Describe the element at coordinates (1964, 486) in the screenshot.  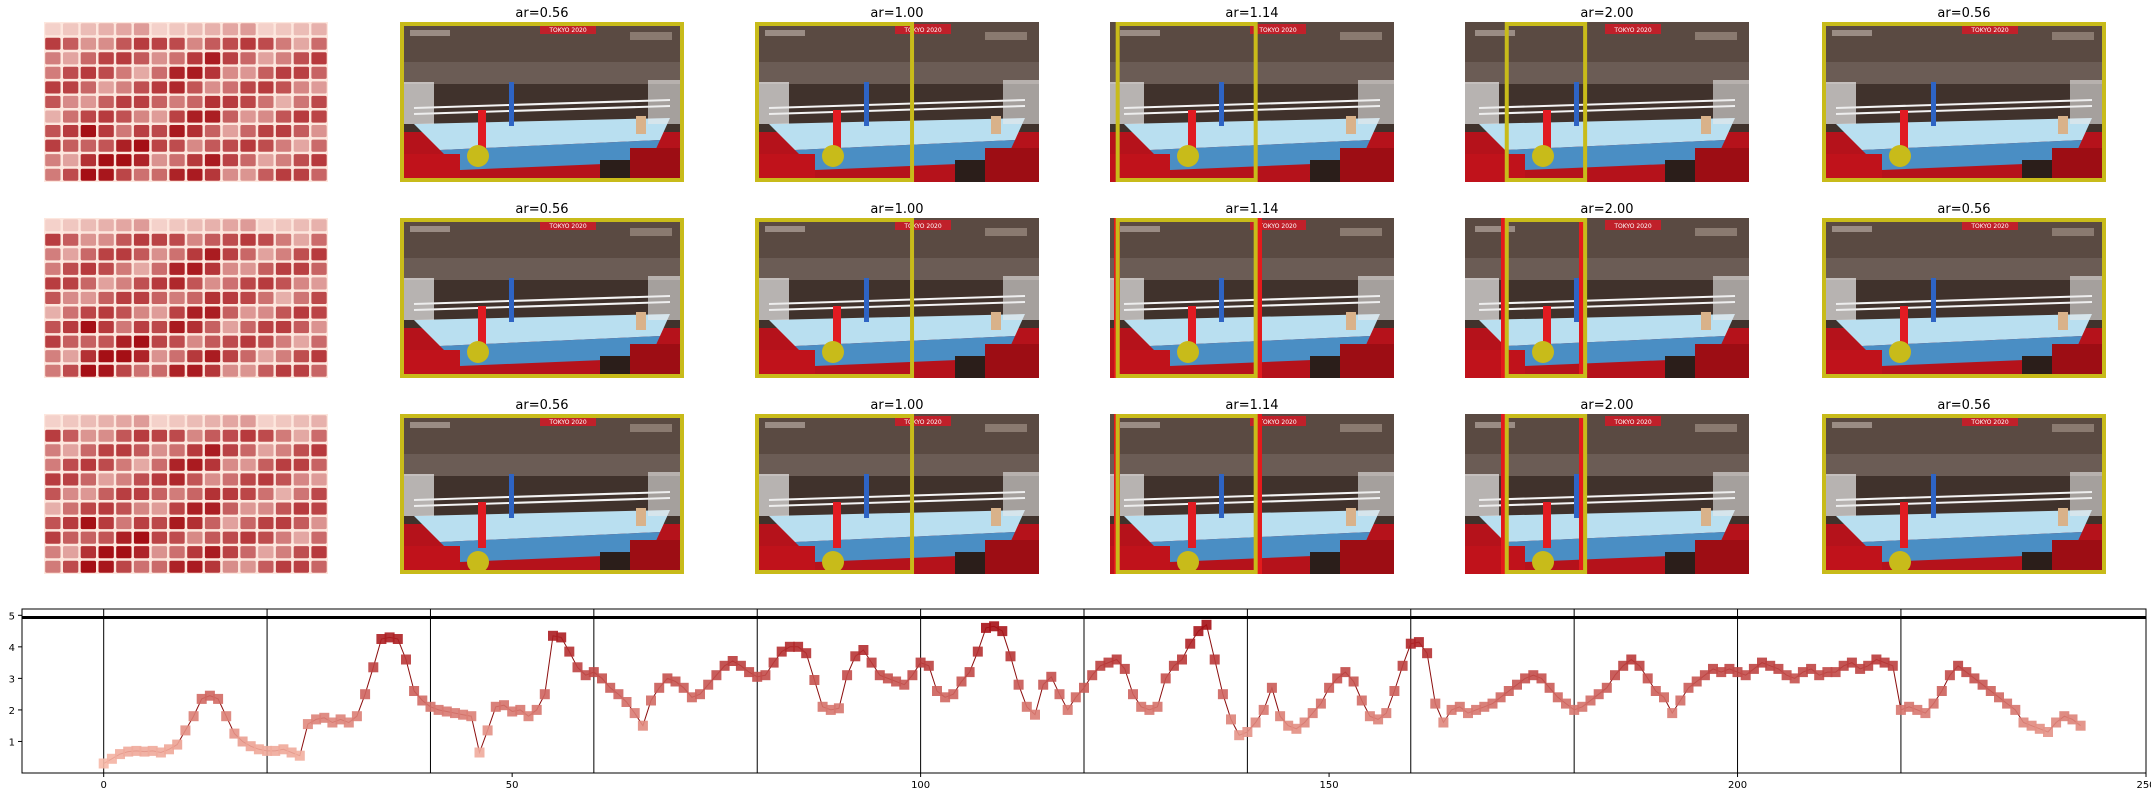
I see `frame-panel: ar=0.56 TOKYO 2020` at that location.